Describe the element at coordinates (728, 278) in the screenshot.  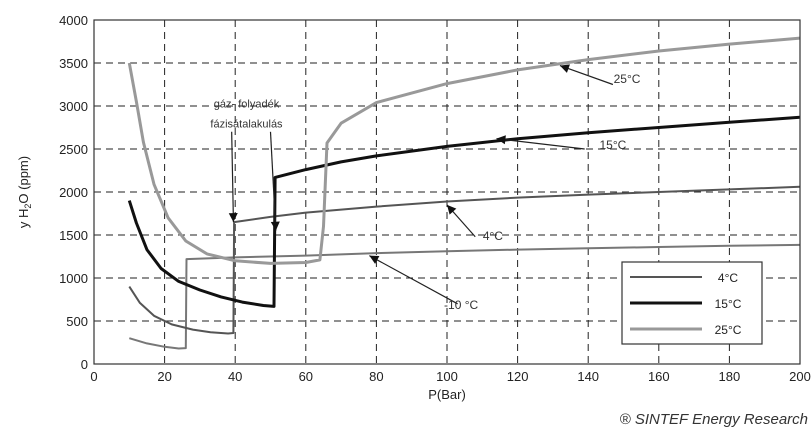
I see `legend-label: 4°C` at that location.